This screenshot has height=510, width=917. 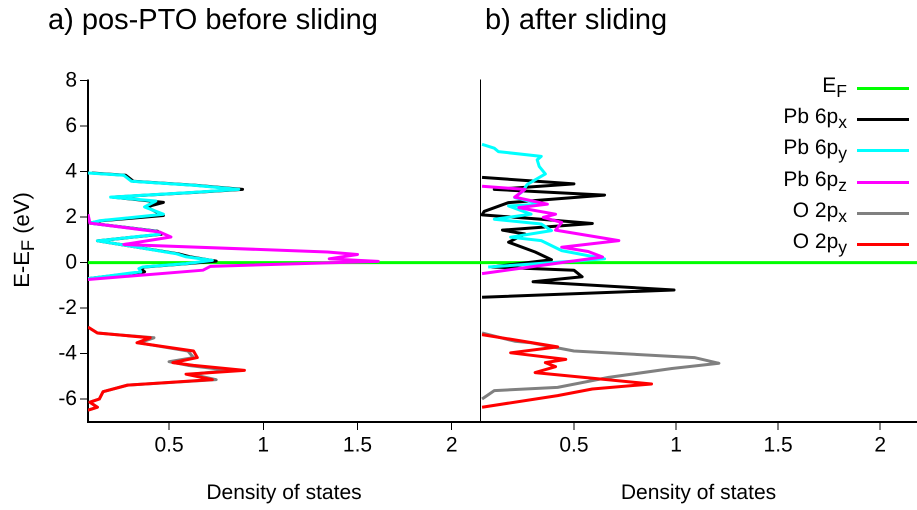 I want to click on legend-label: Pb 6p$_{x}$, so click(x=815, y=119).